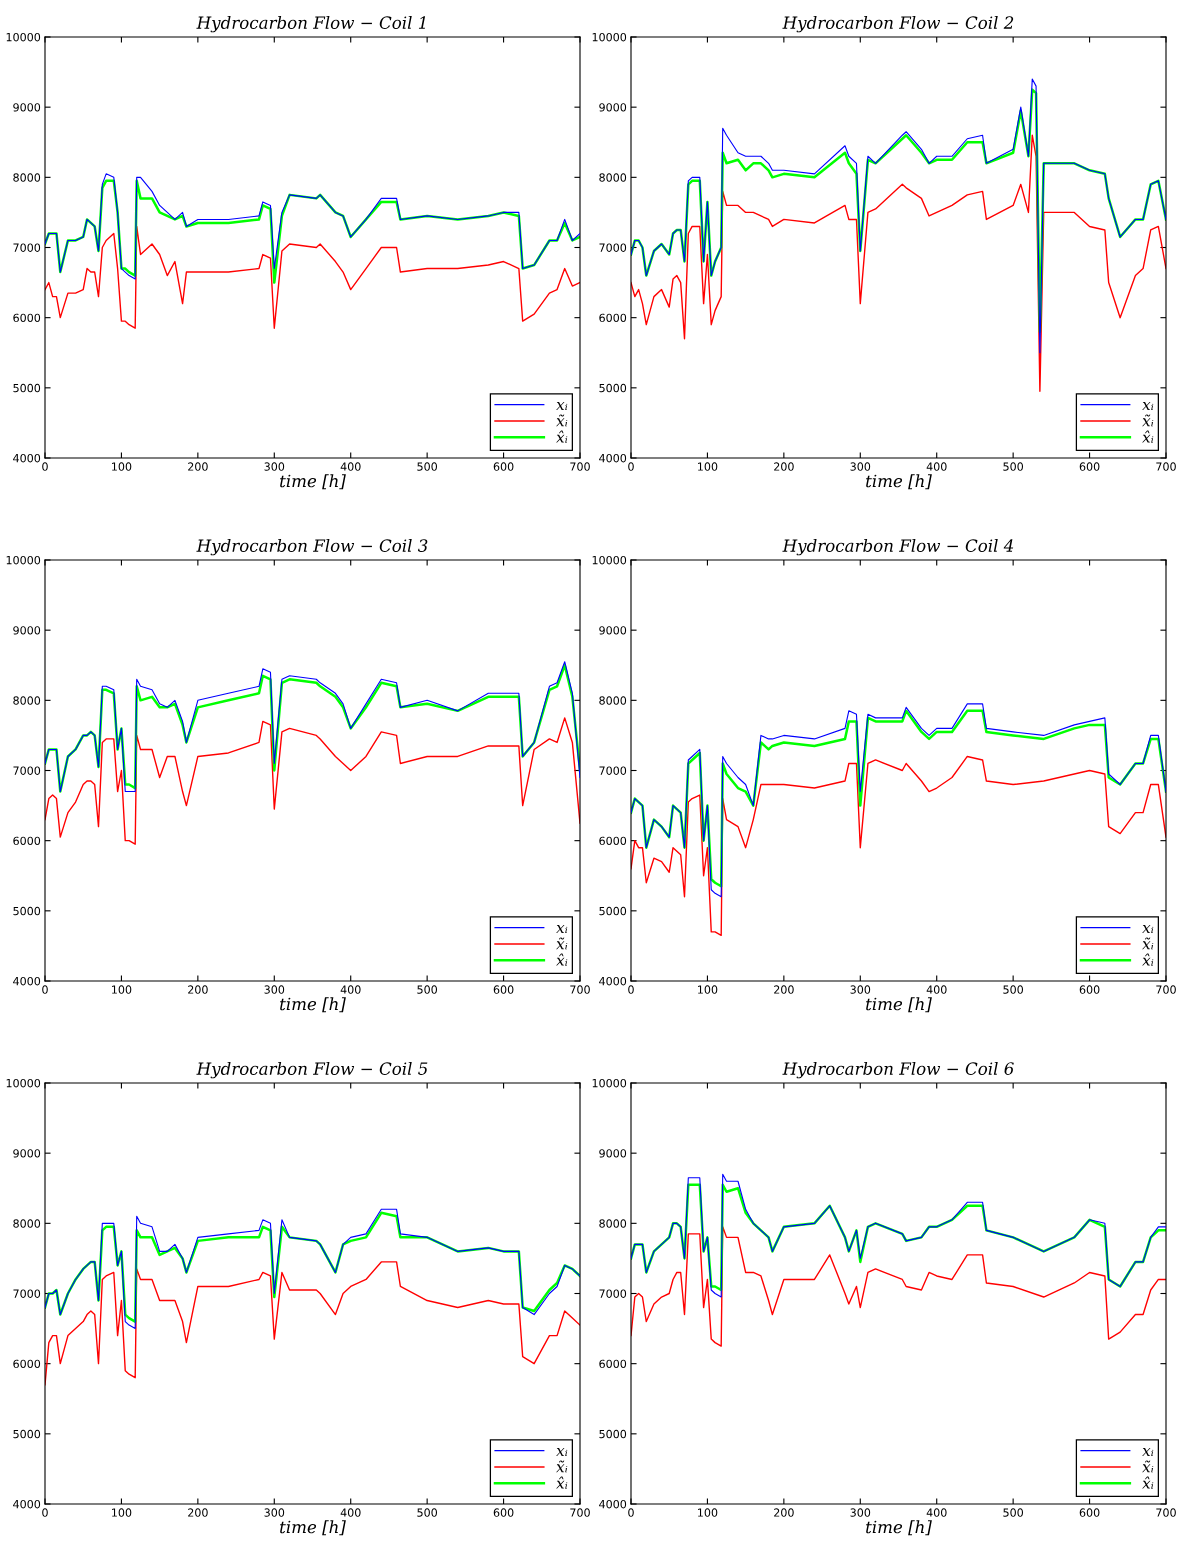 The width and height of the screenshot is (1181, 1544). What do you see at coordinates (312, 1070) in the screenshot?
I see `chart-title: Hydrocarbon Flow − Coil 5` at bounding box center [312, 1070].